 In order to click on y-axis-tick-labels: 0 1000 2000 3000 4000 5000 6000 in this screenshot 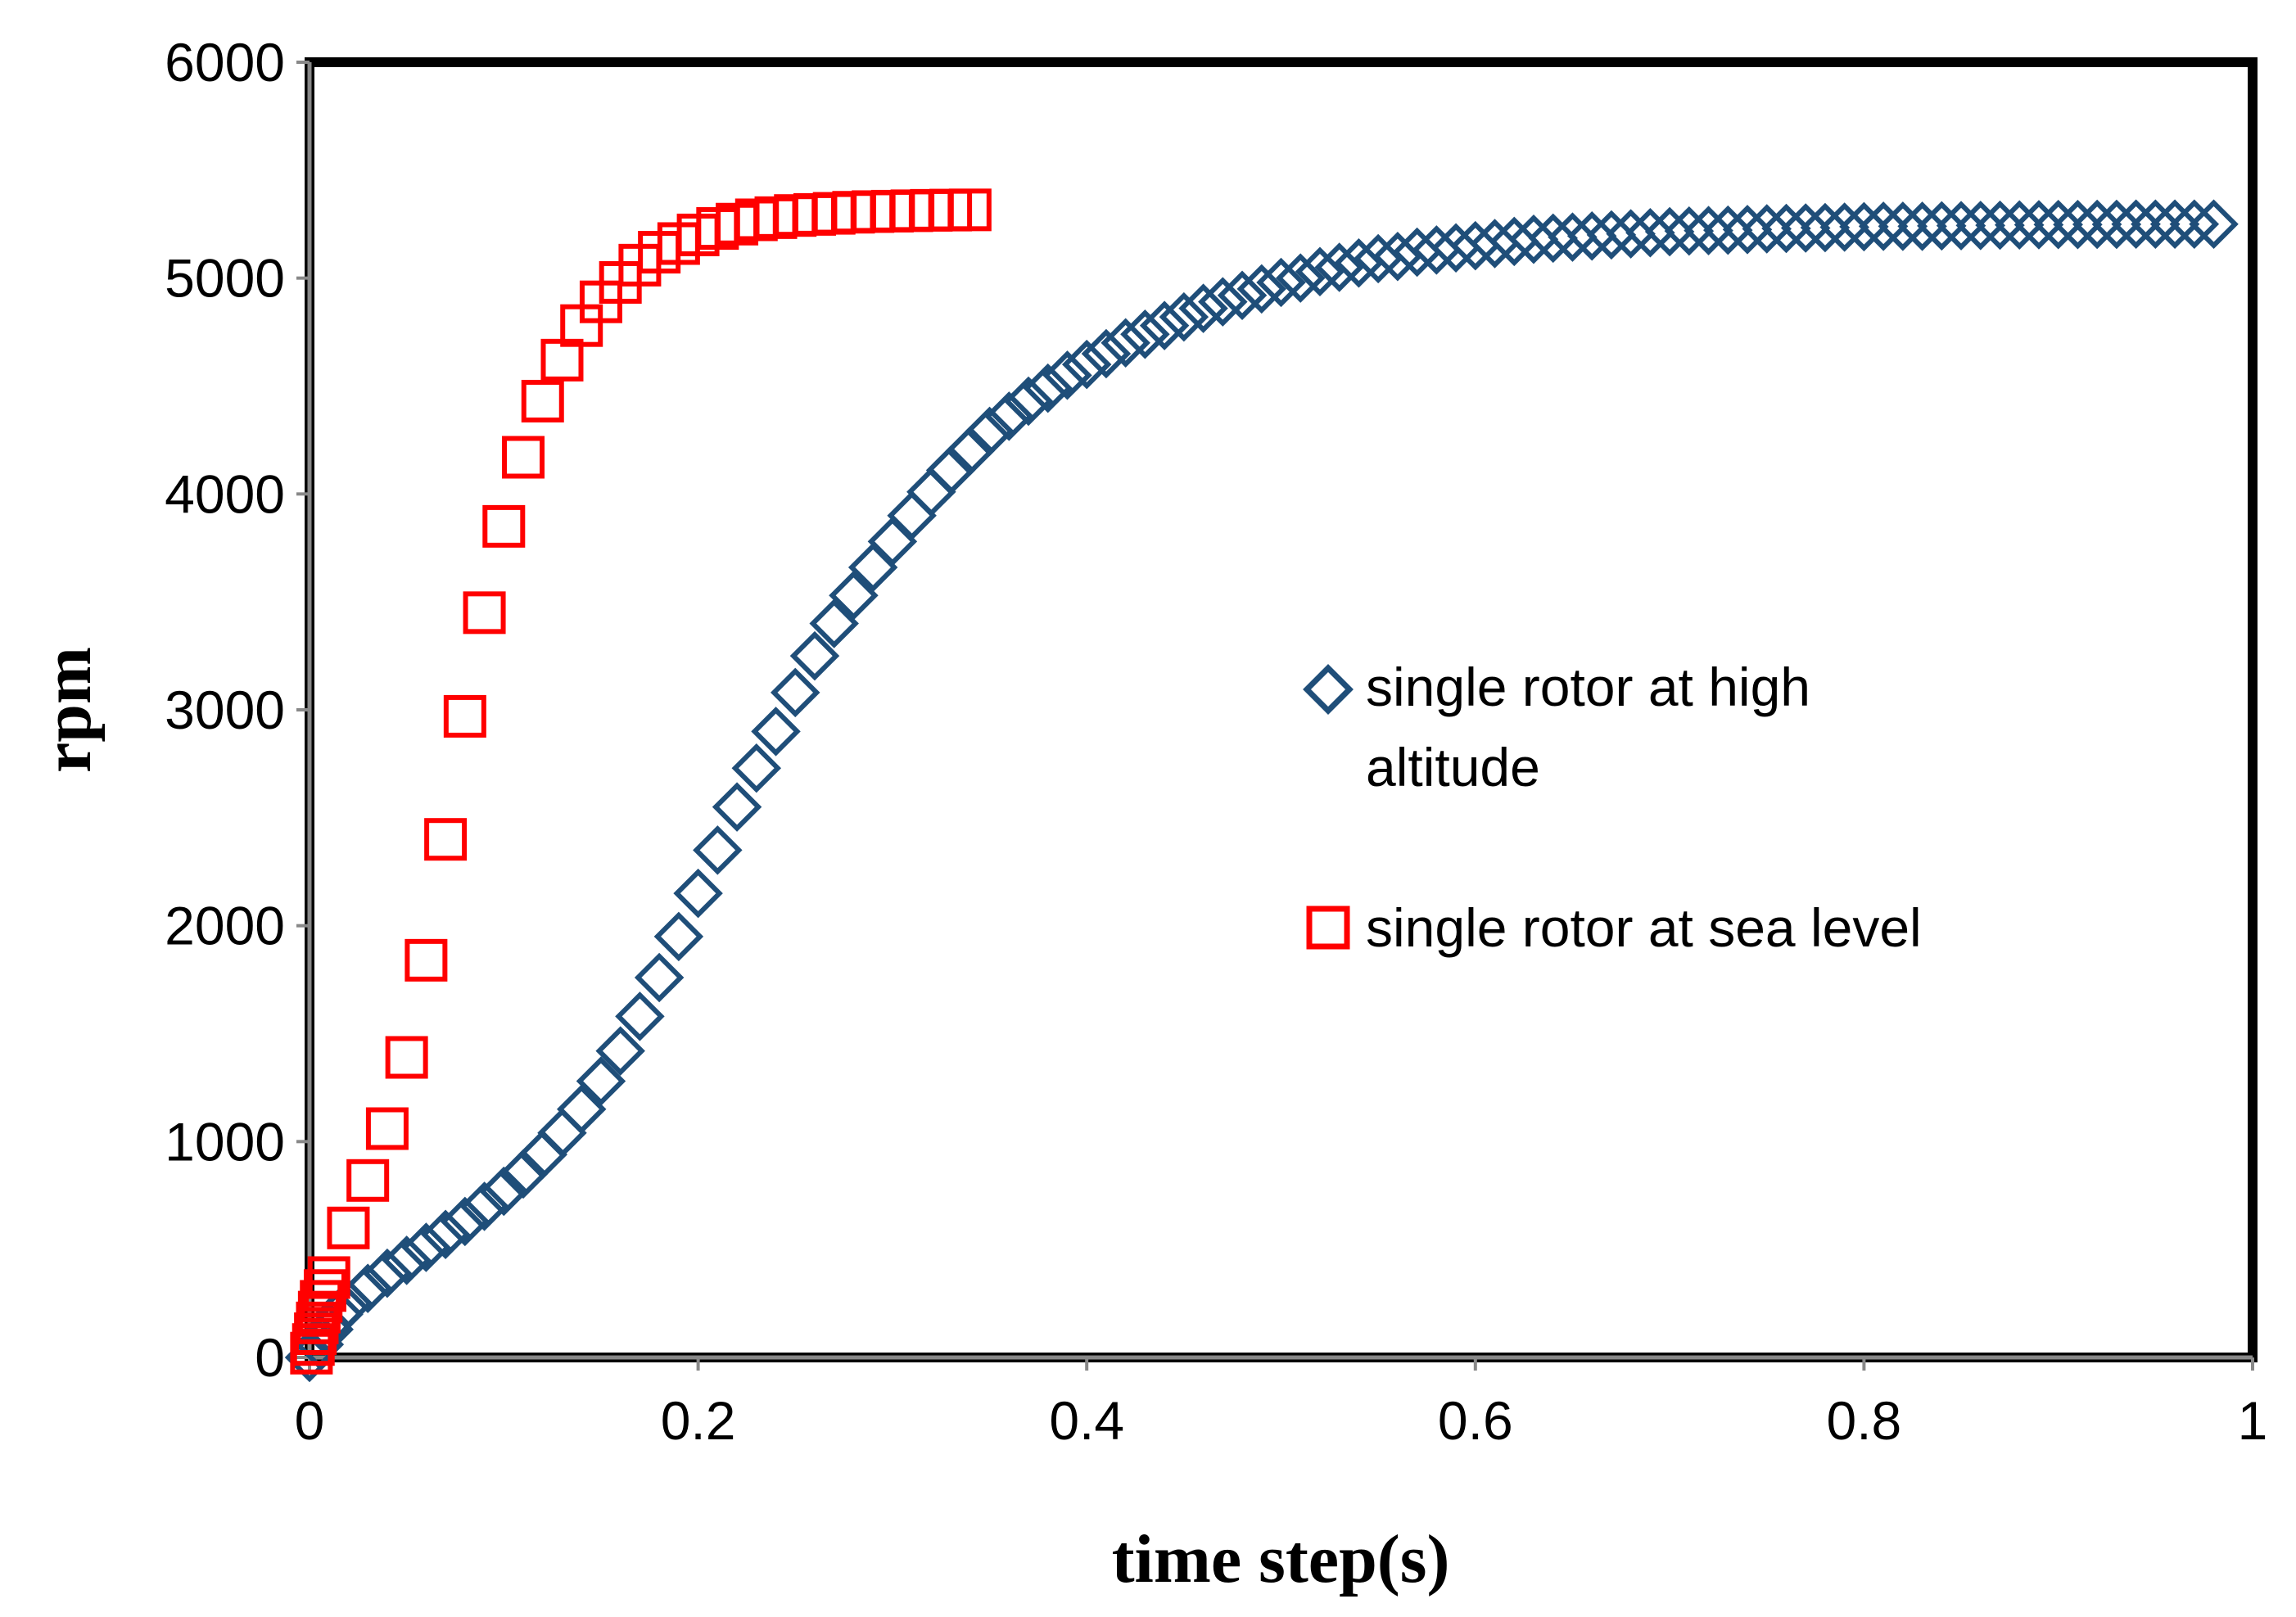, I will do `click(225, 710)`.